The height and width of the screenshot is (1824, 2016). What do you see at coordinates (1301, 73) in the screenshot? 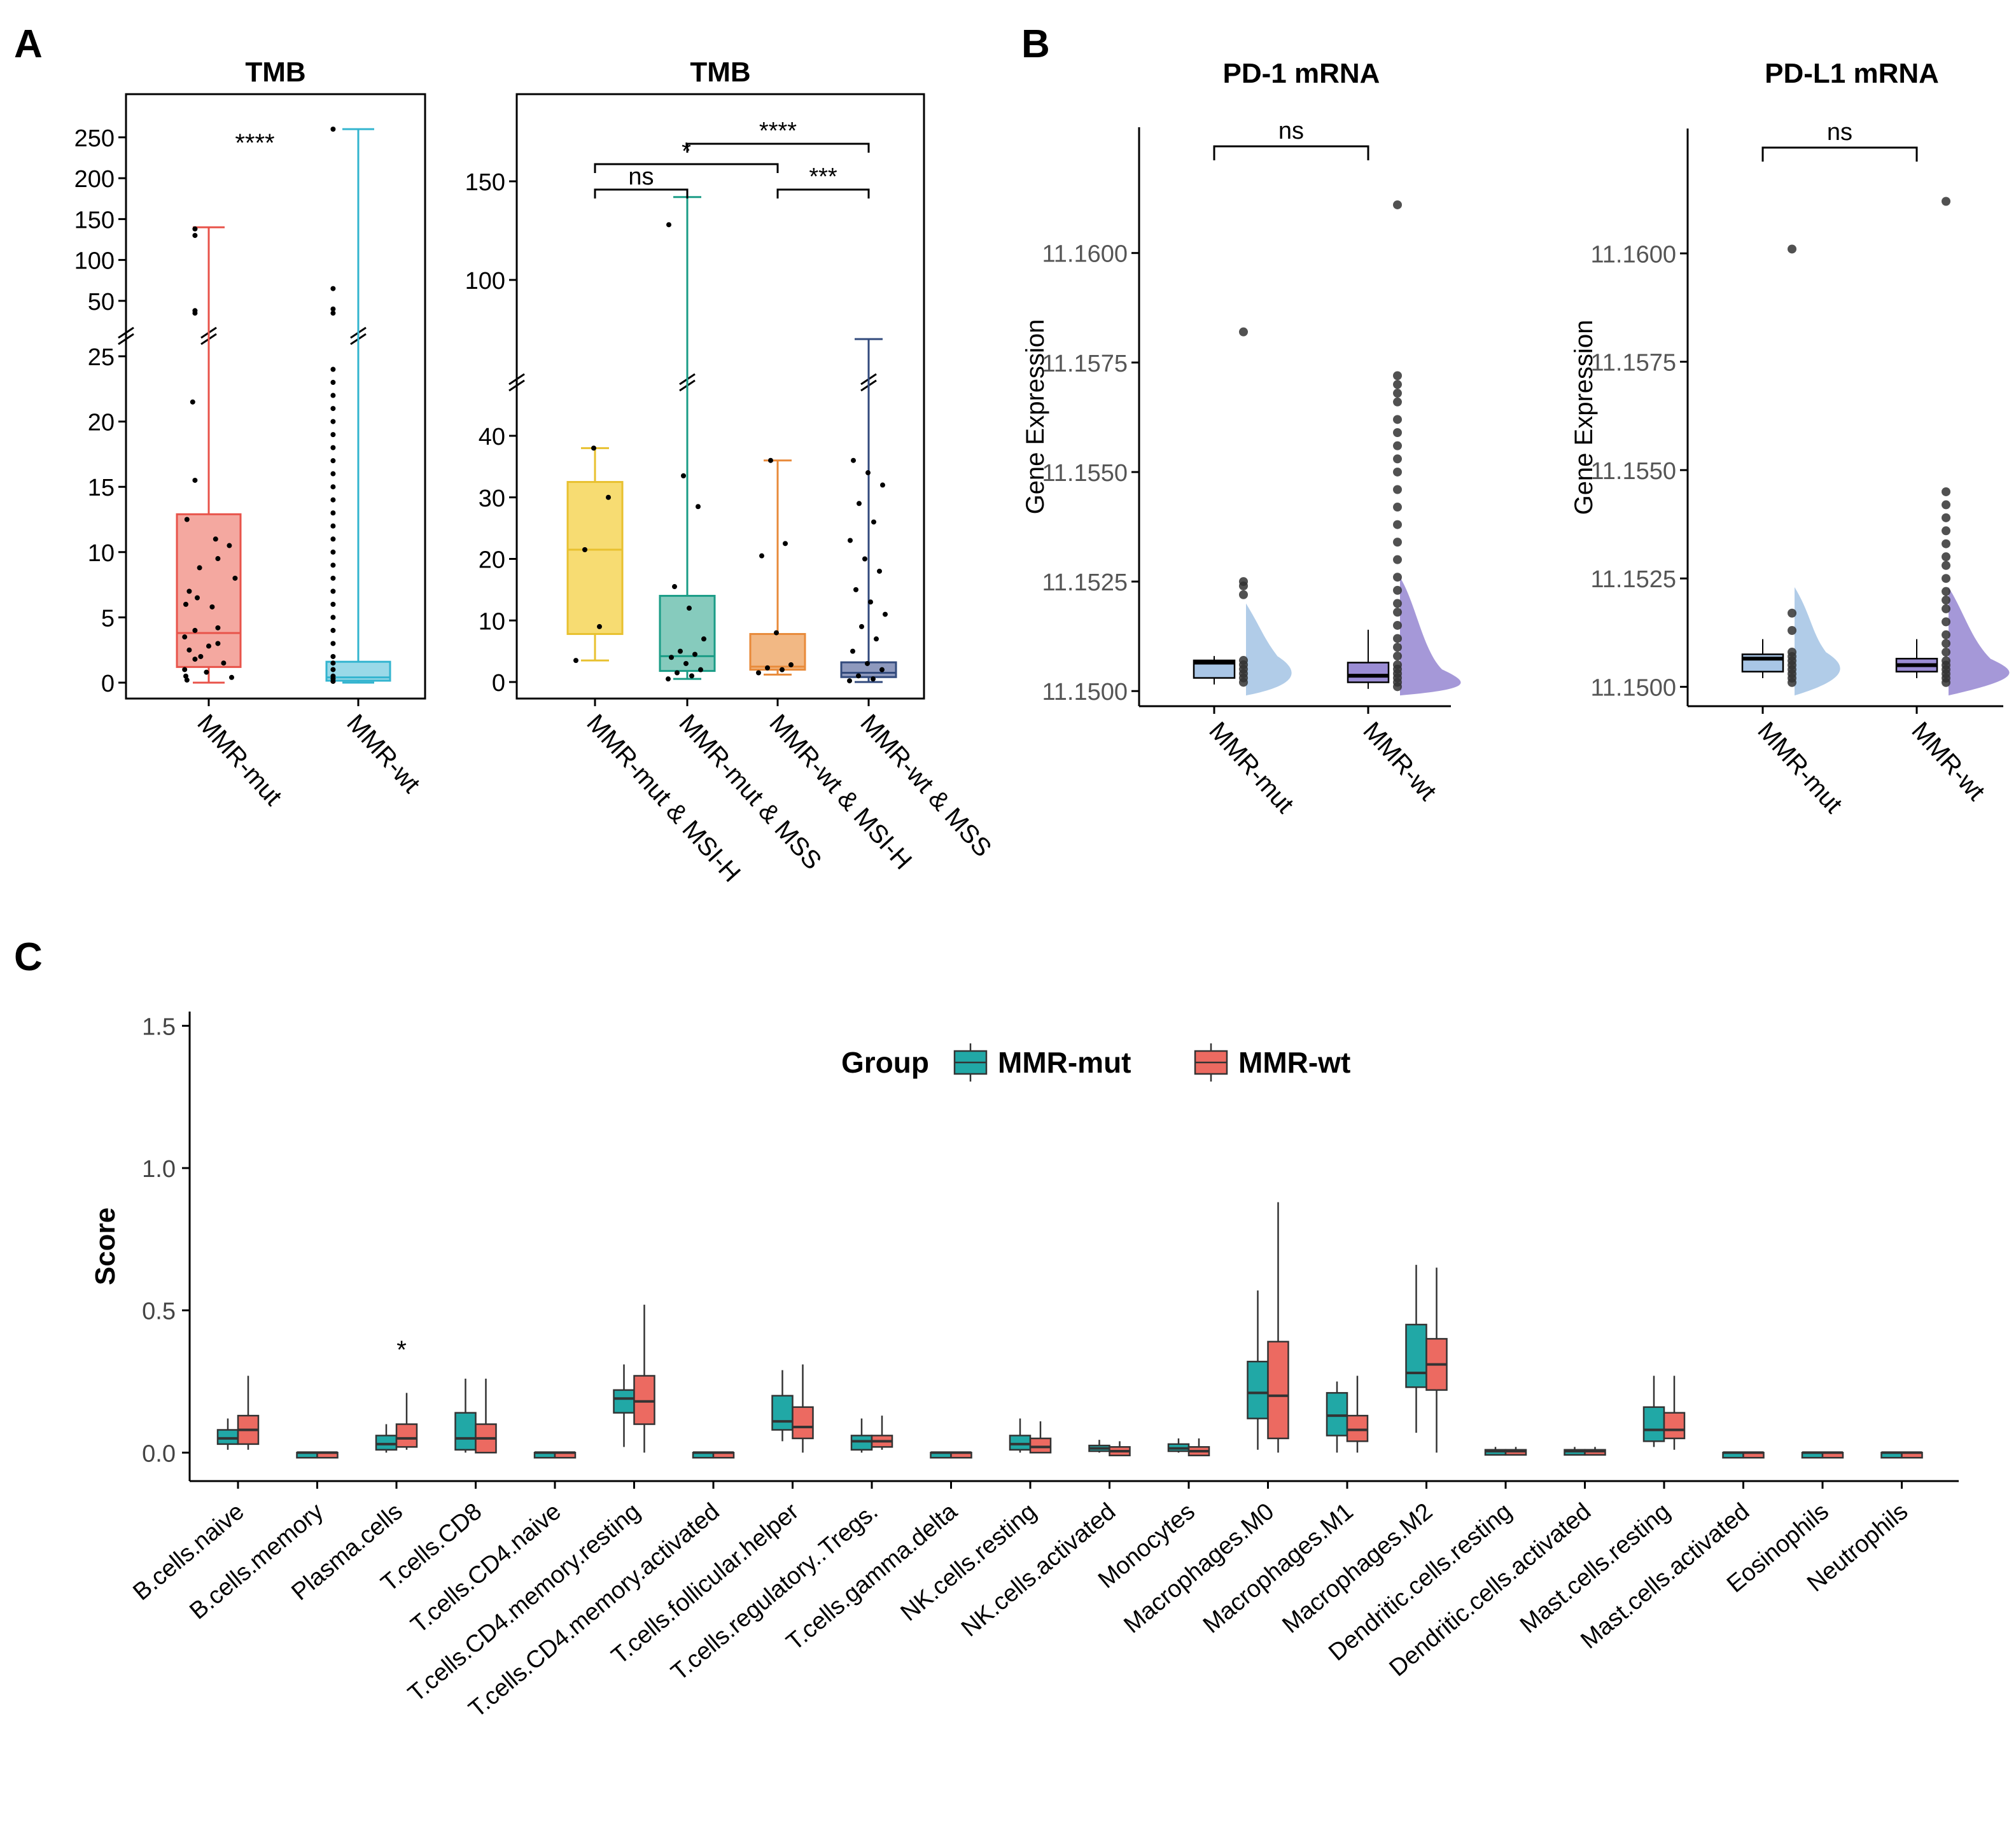
I see `chart-title: PD-1 mRNA` at bounding box center [1301, 73].